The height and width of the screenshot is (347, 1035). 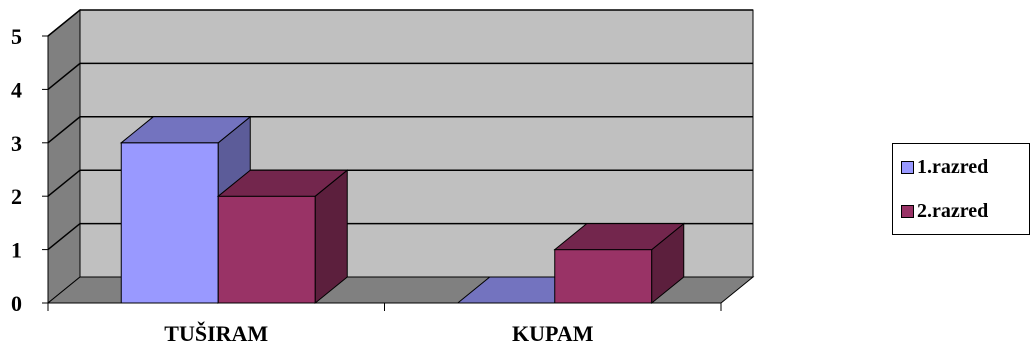 What do you see at coordinates (216, 333) in the screenshot?
I see `x-category-label: TUŠIRAM` at bounding box center [216, 333].